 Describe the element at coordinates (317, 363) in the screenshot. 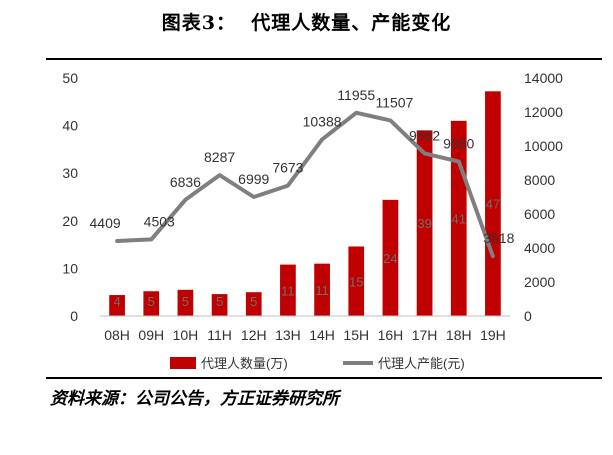

I see `legend: 代理人数量(万) 代理人产能(元)` at that location.